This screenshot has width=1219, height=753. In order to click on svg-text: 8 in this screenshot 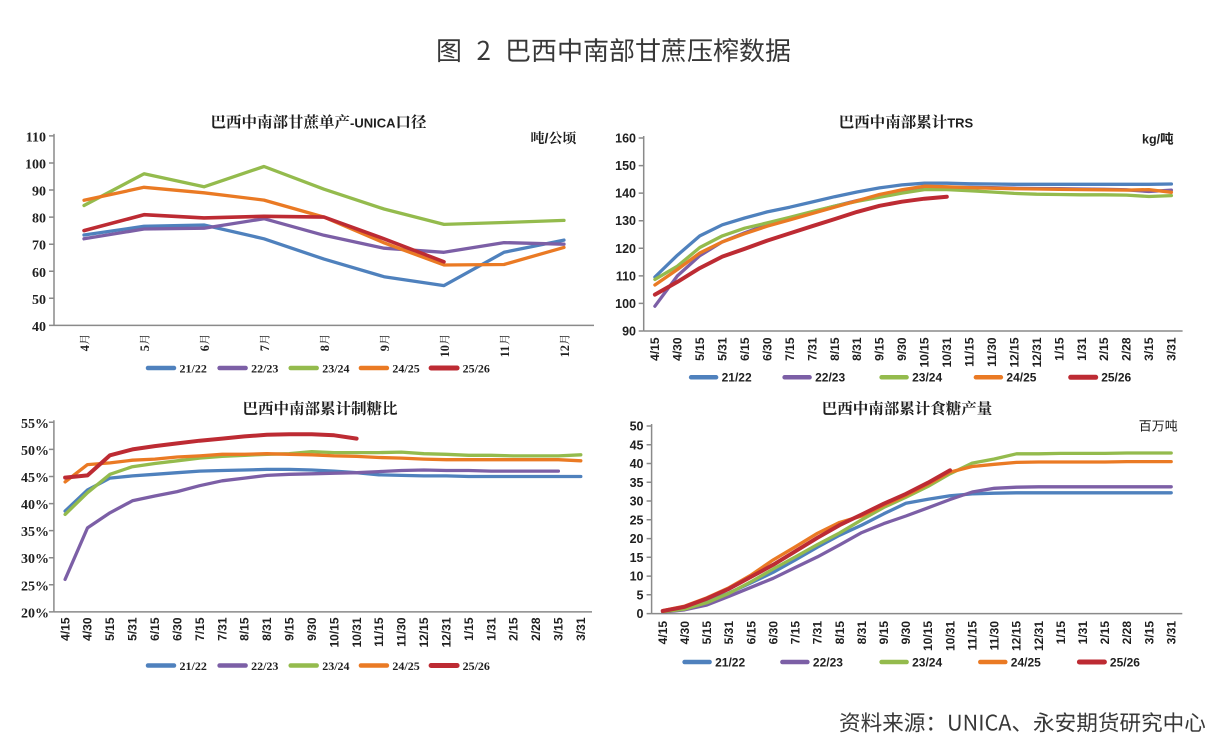, I will do `click(325, 348)`.